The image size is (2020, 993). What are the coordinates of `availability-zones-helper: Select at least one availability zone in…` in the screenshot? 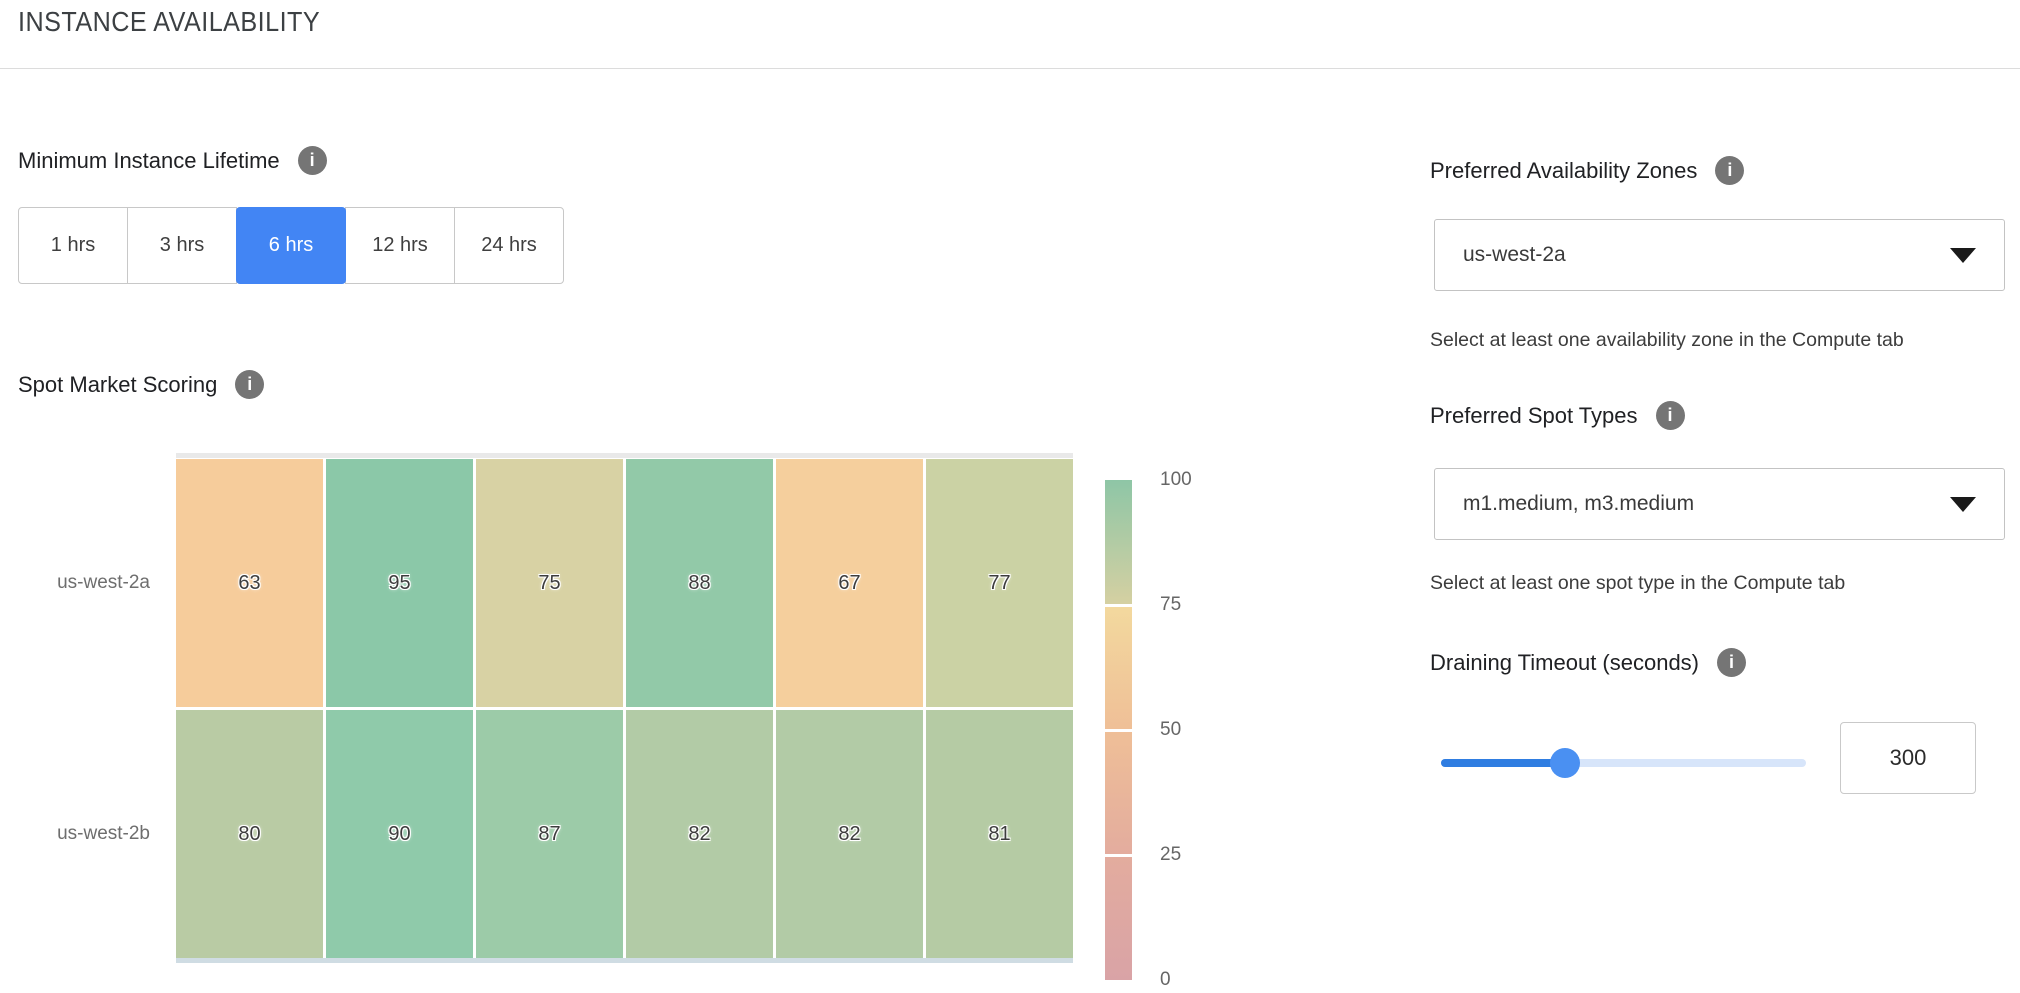 It's located at (1667, 340).